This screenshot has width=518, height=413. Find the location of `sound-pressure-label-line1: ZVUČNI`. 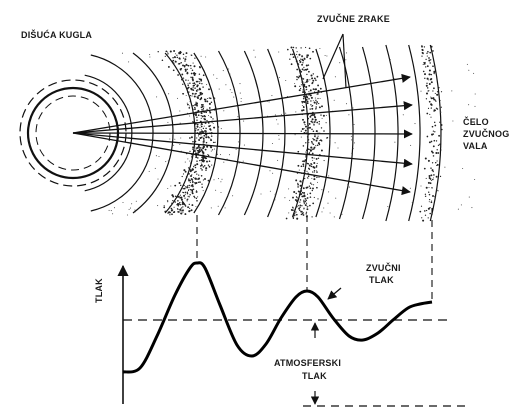

sound-pressure-label-line1: ZVUČNI is located at coordinates (383, 268).